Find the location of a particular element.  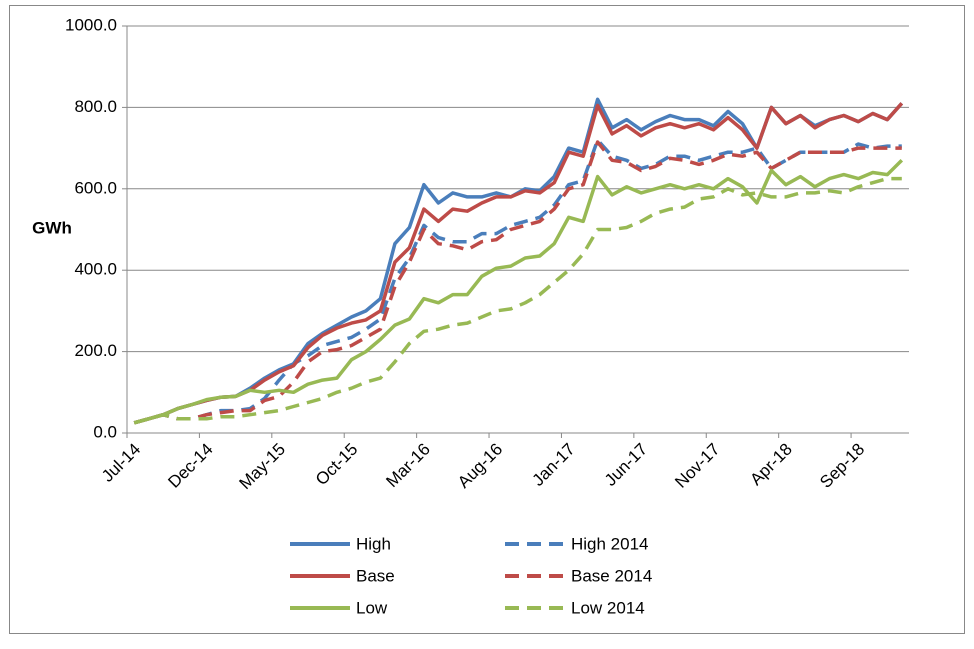

legend-label: Low 2014 is located at coordinates (608, 607).